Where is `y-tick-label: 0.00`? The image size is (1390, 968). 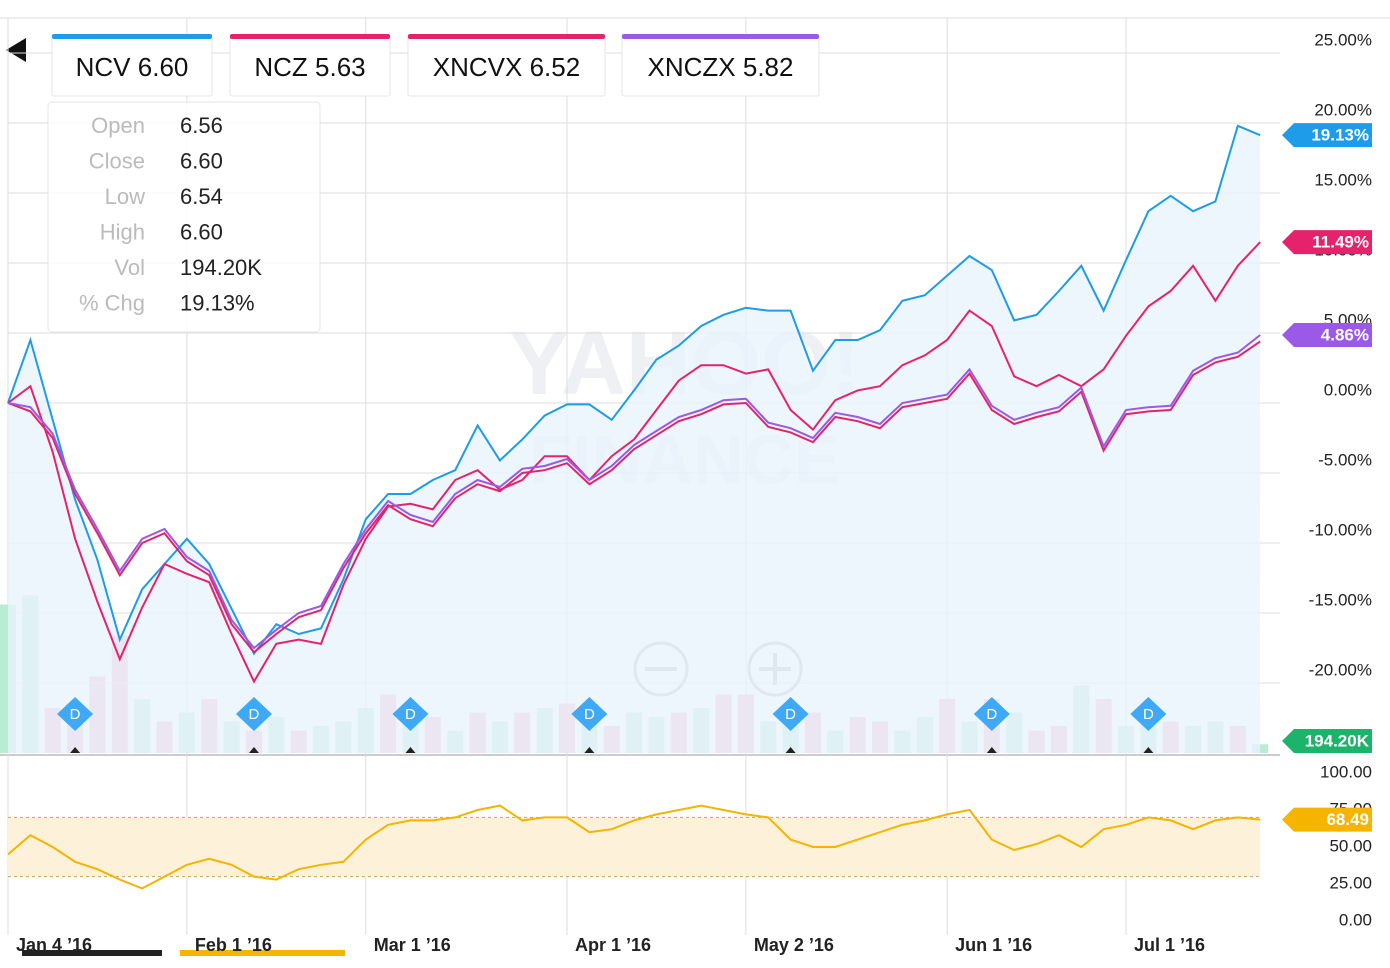 y-tick-label: 0.00 is located at coordinates (1355, 919).